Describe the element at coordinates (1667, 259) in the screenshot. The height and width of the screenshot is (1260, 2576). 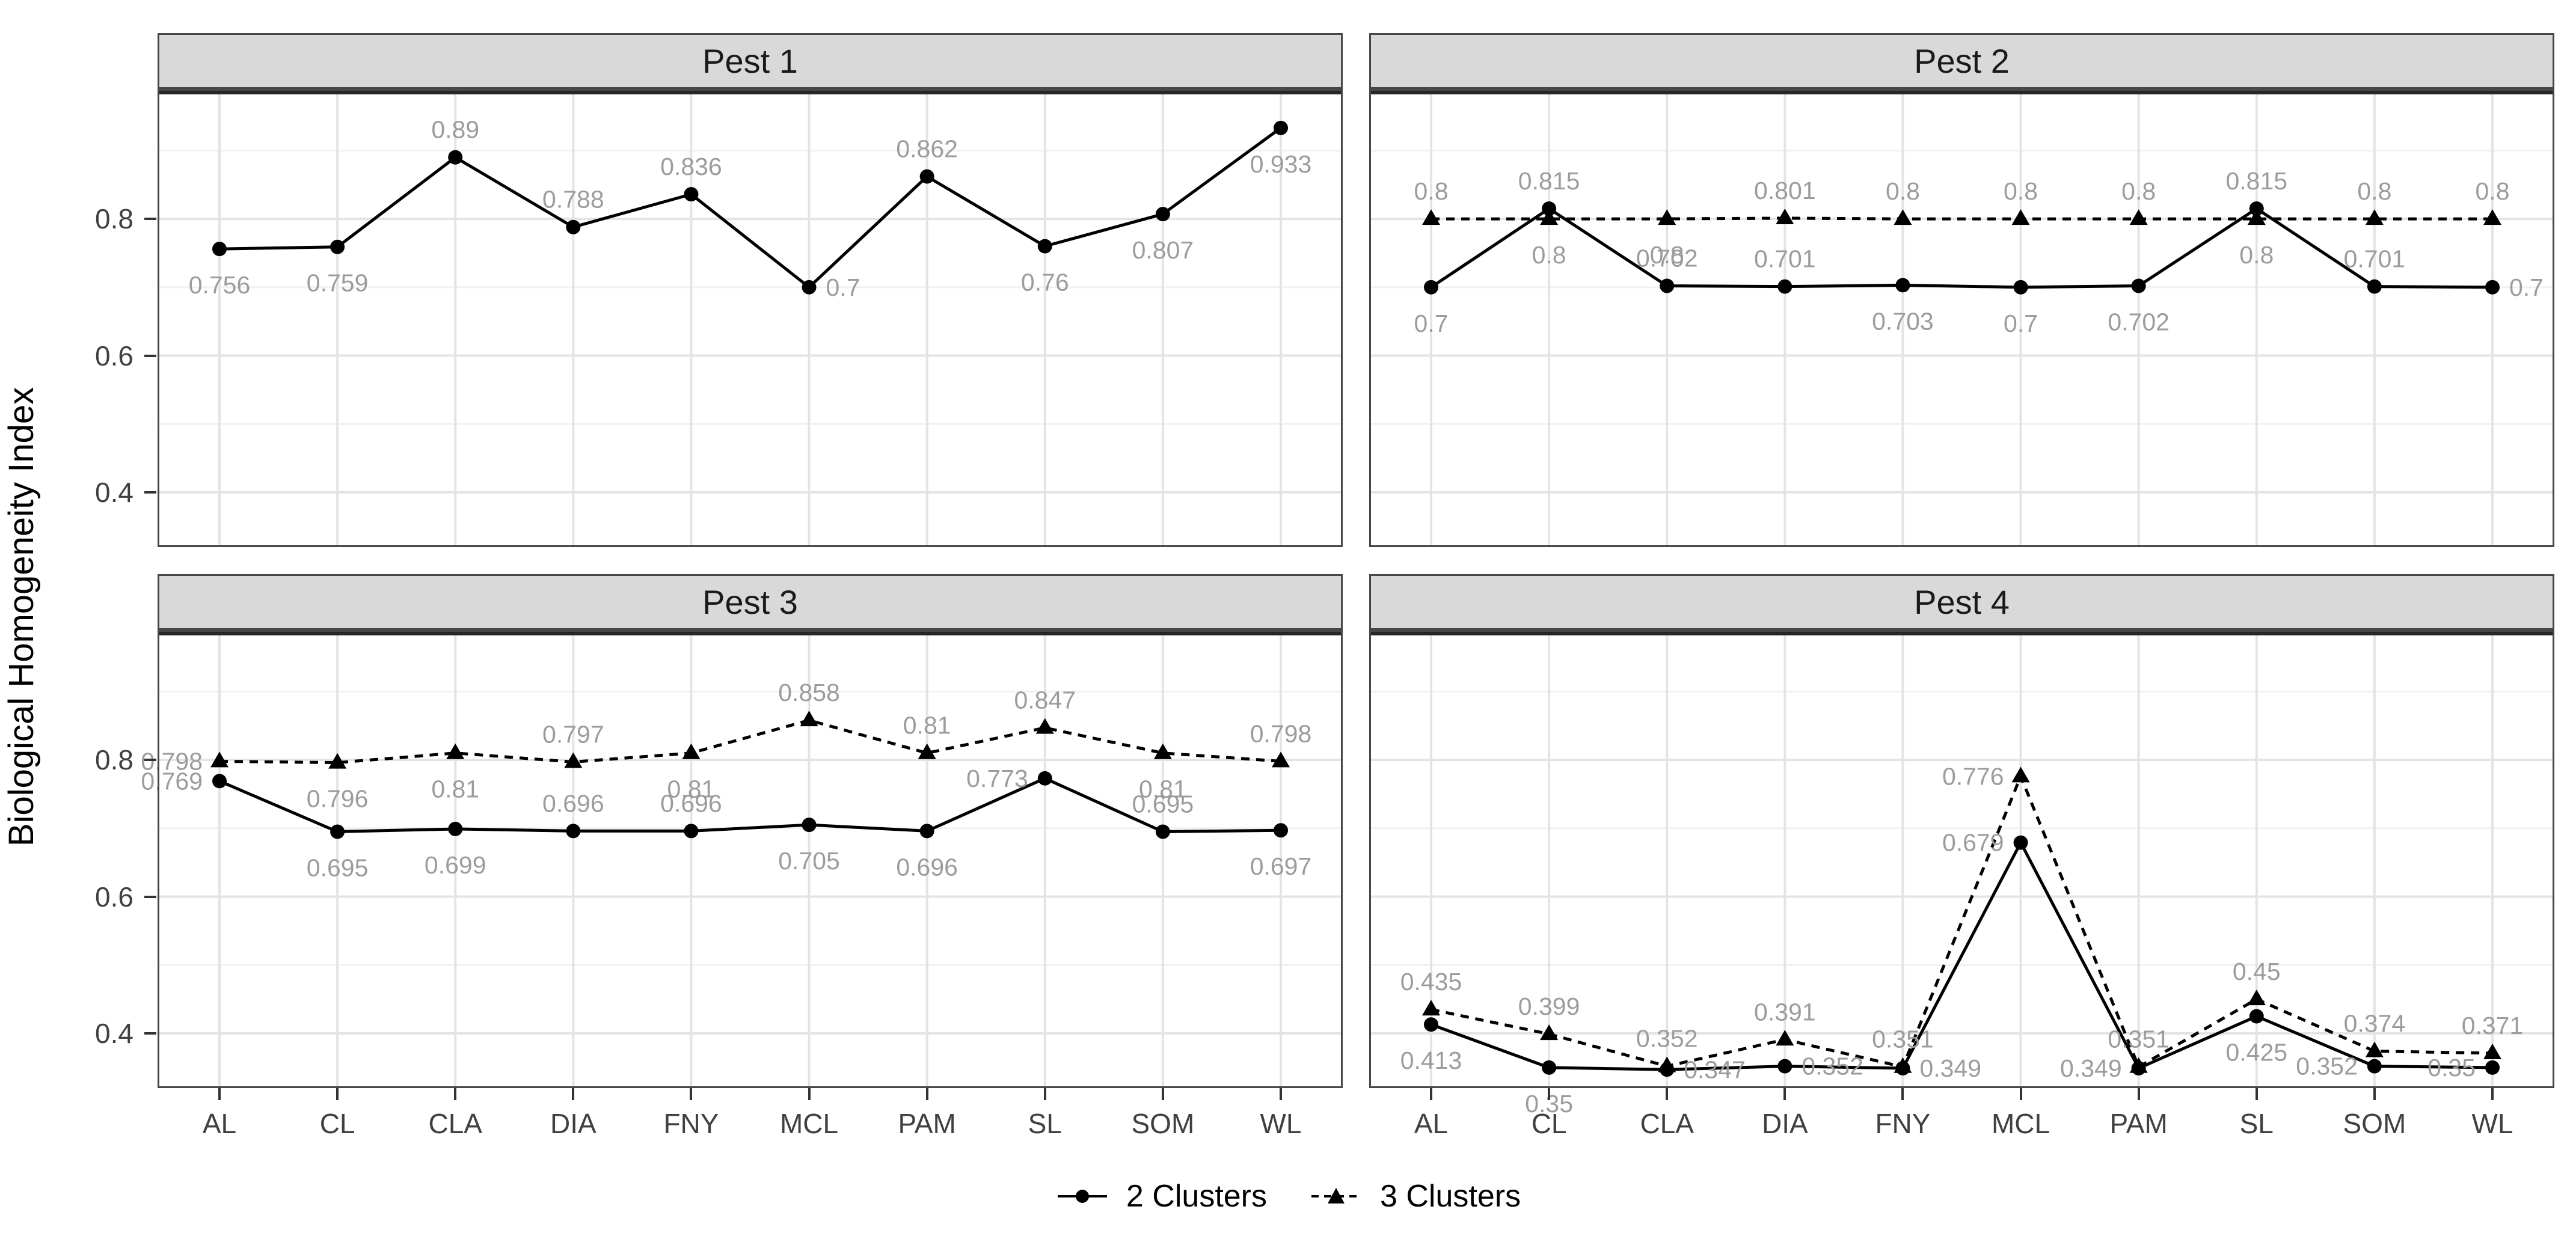
I see `data-label-2-clusters-cla: 0.702` at that location.